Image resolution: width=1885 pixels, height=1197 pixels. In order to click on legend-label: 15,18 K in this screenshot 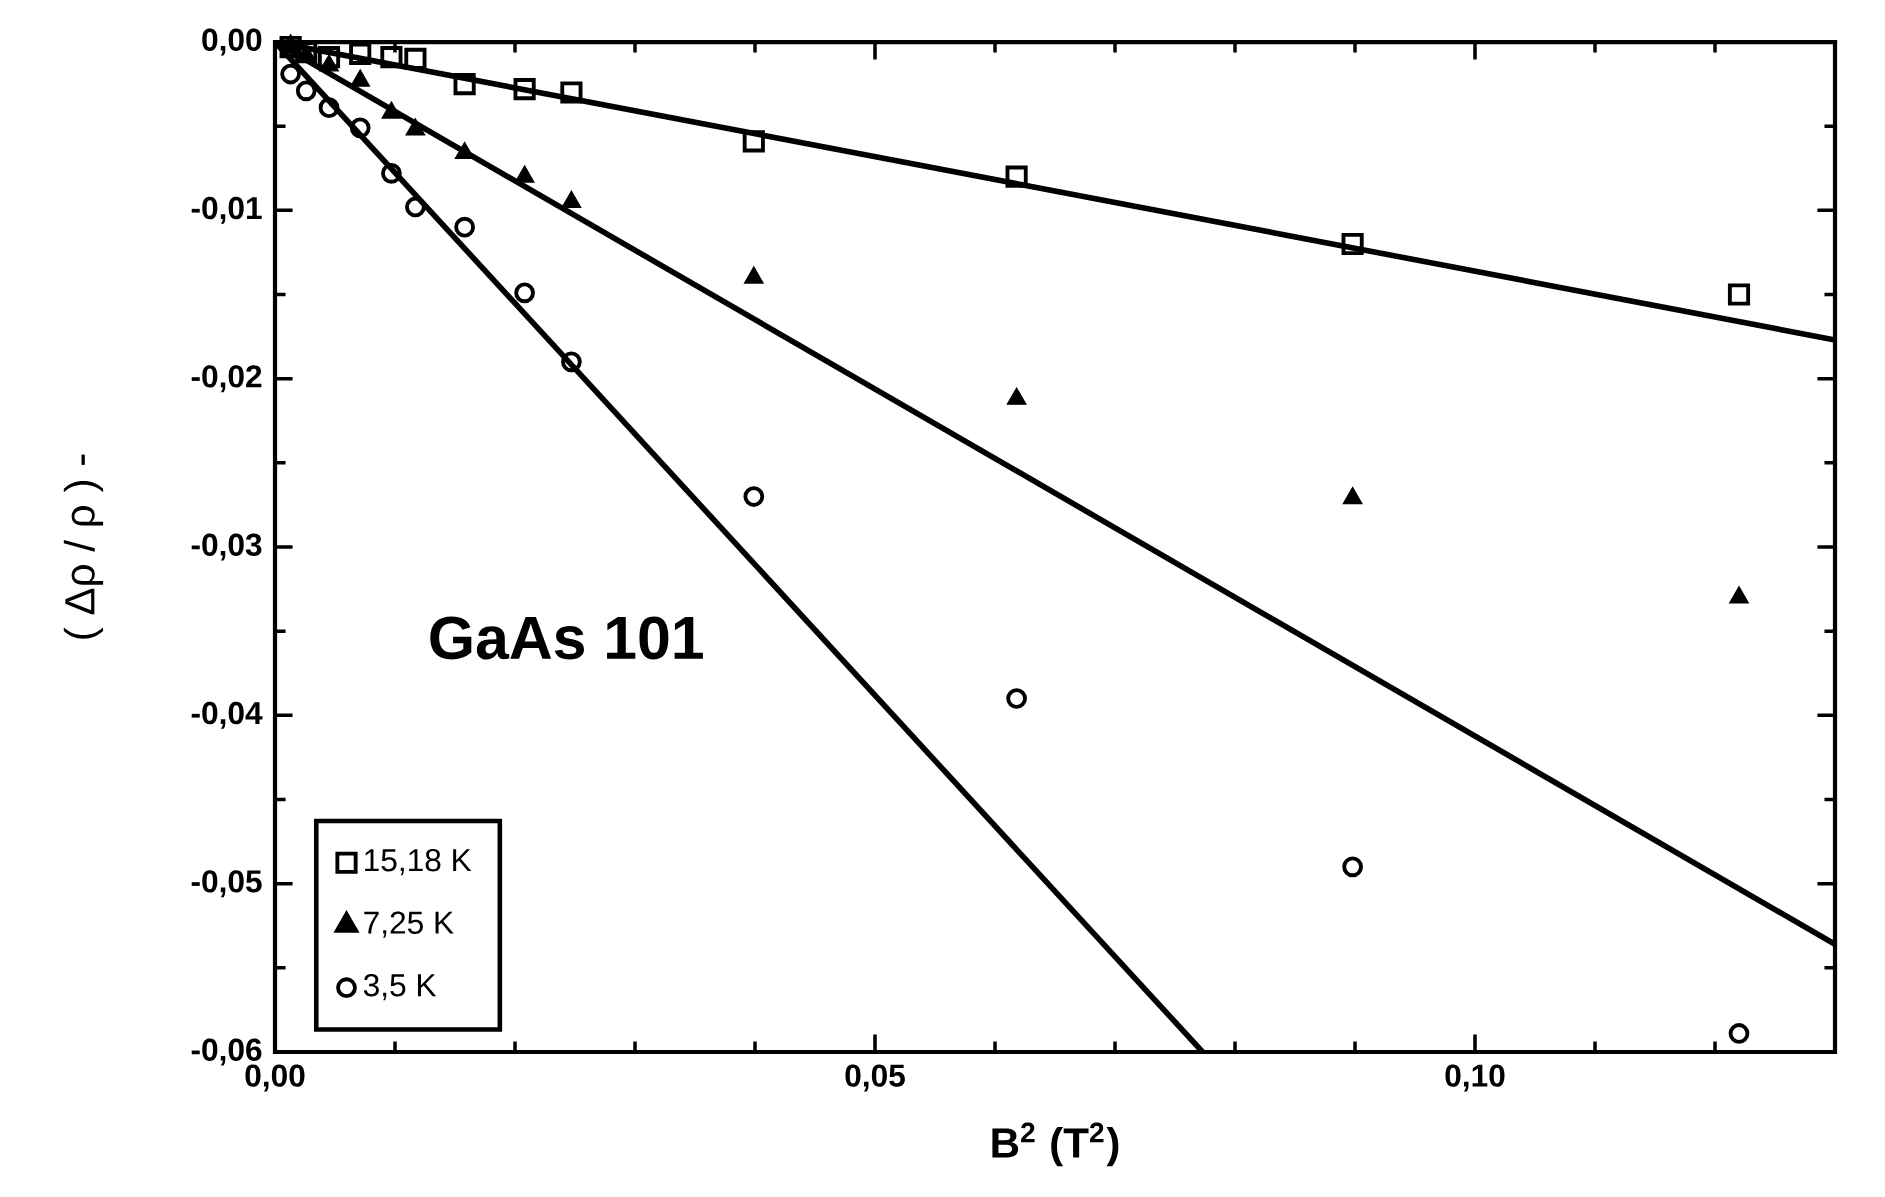, I will do `click(418, 862)`.